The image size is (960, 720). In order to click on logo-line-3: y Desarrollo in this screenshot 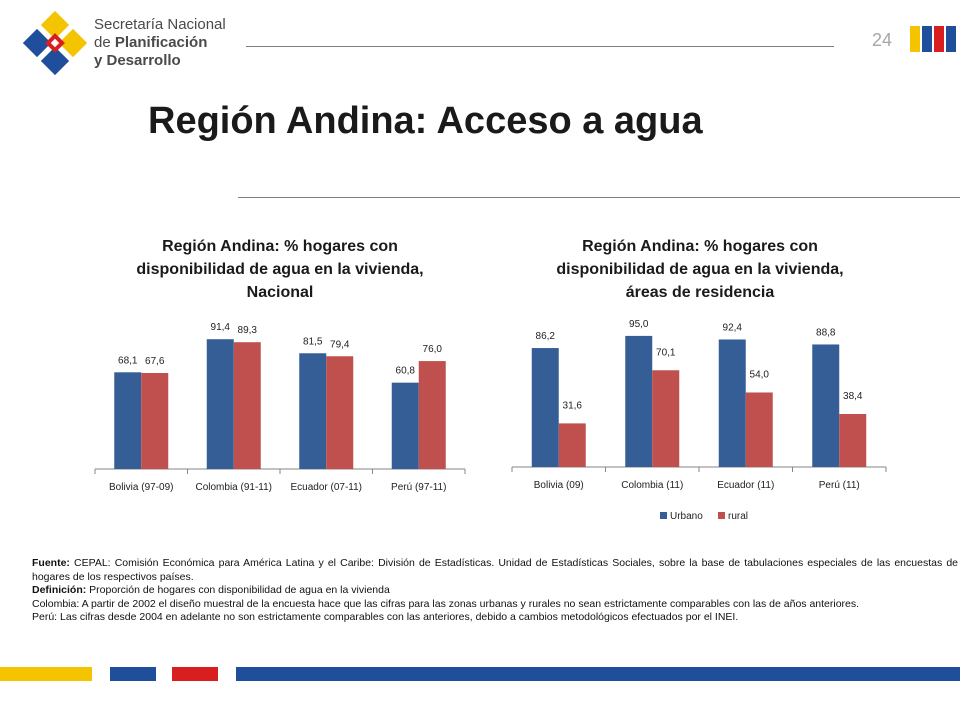, I will do `click(137, 60)`.